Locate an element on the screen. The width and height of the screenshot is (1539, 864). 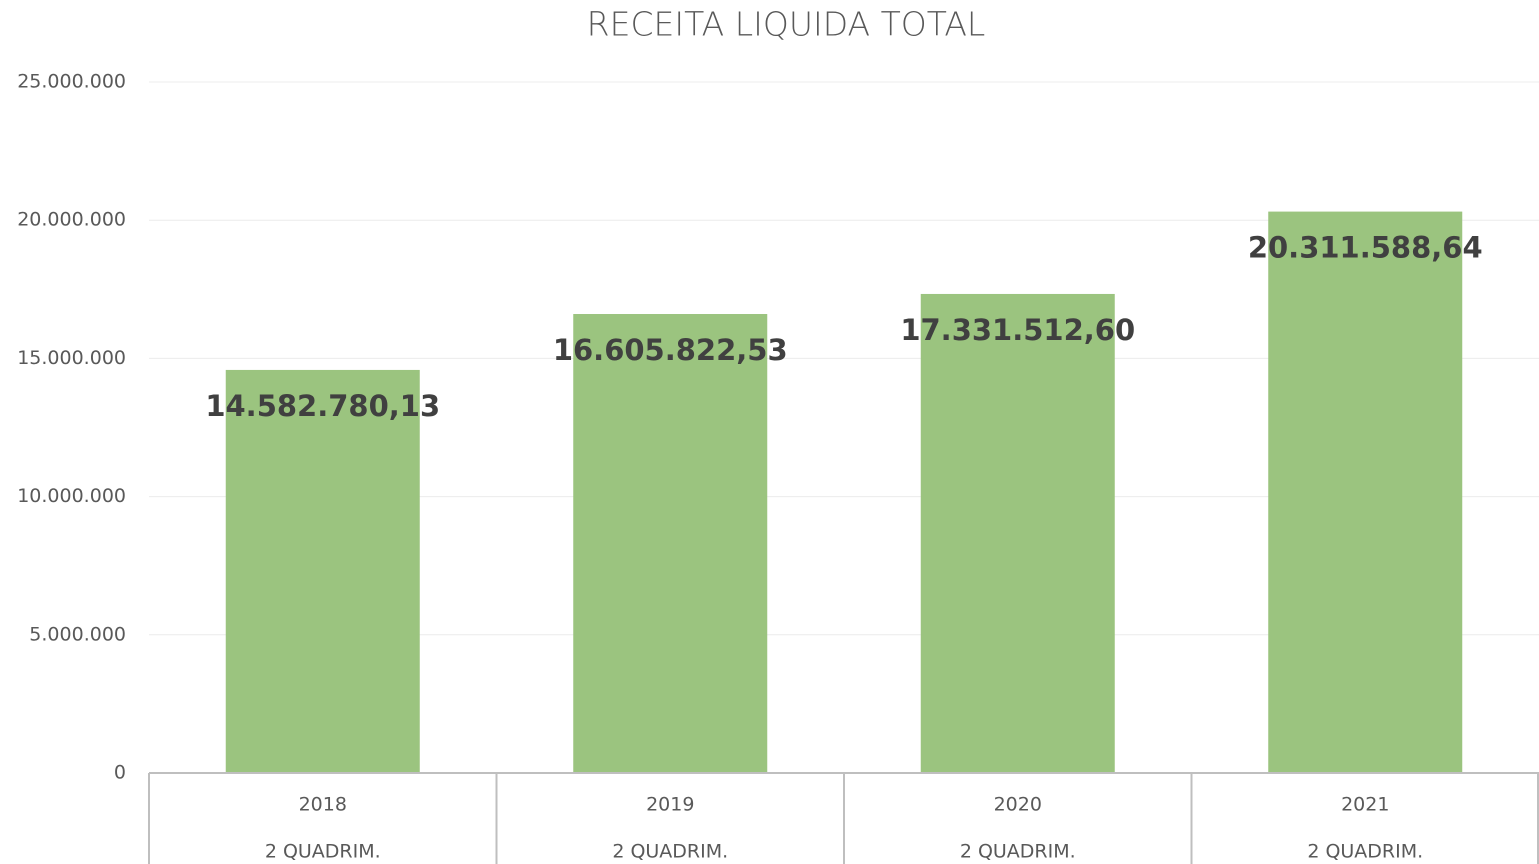
chart-title: RECEITA LIQUIDA TOTAL is located at coordinates (786, 24).